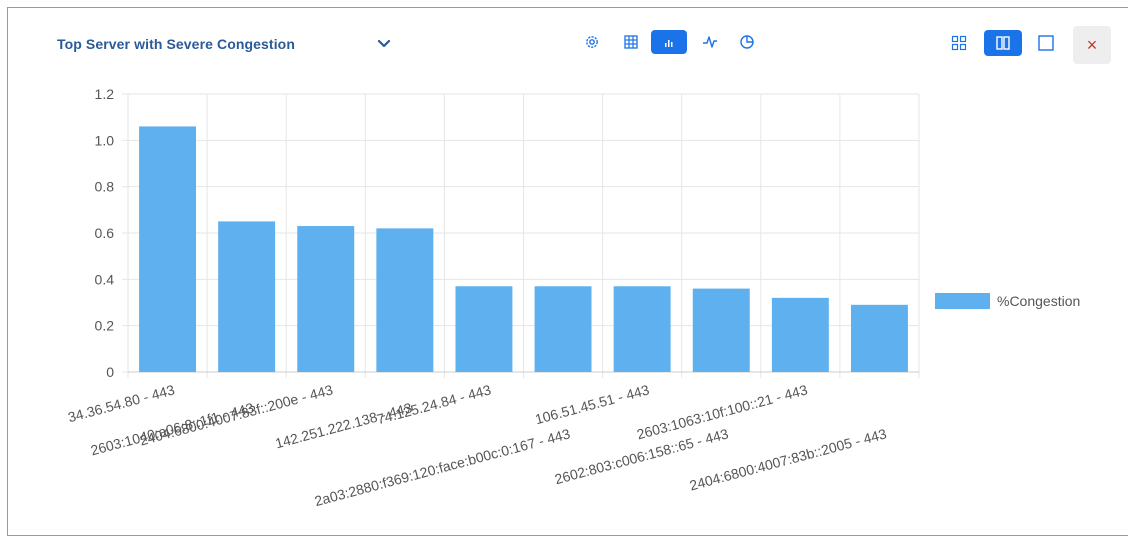 This screenshot has width=1130, height=538. I want to click on table-icon, so click(631, 42).